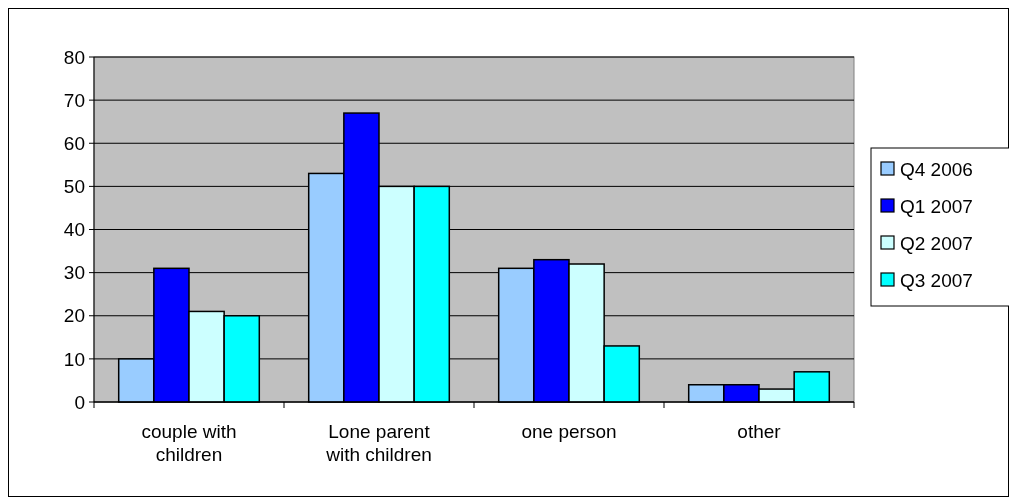  What do you see at coordinates (74, 316) in the screenshot?
I see `y-tick-label: 20` at bounding box center [74, 316].